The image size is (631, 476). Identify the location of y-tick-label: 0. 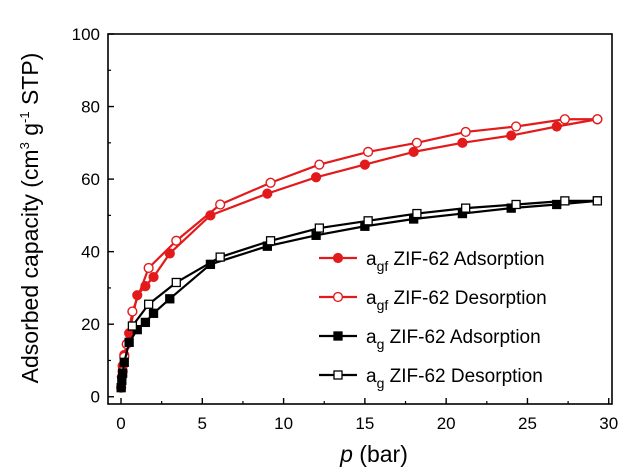
(95, 397).